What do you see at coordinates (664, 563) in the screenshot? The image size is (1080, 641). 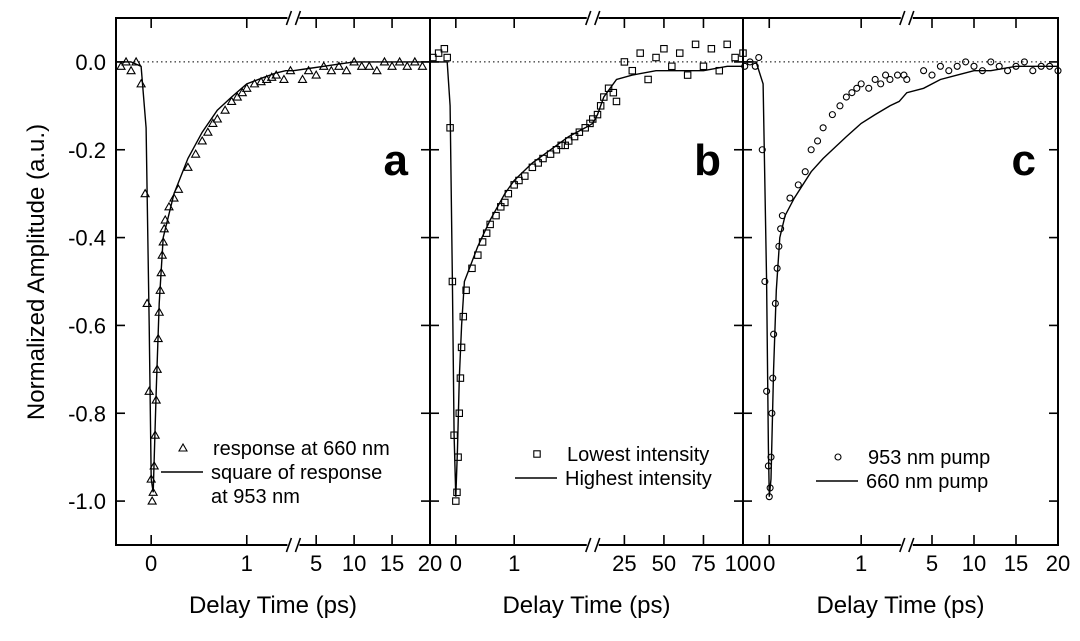 I see `x-tick-label: 50` at bounding box center [664, 563].